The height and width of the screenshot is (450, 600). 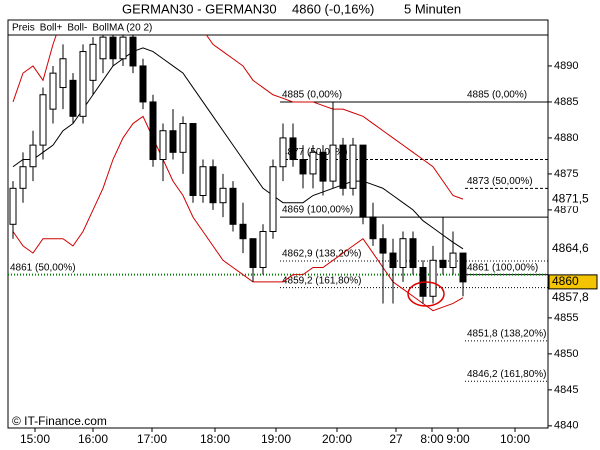 What do you see at coordinates (432, 439) in the screenshot?
I see `x-tick-label: 8:00` at bounding box center [432, 439].